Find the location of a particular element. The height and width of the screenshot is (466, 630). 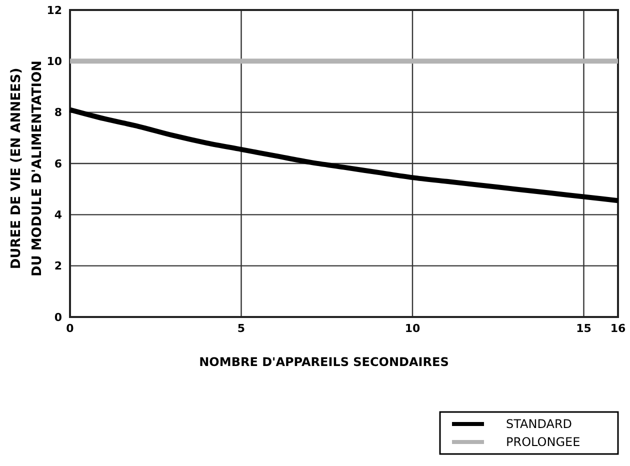

x-tick-label: 0 is located at coordinates (70, 328).